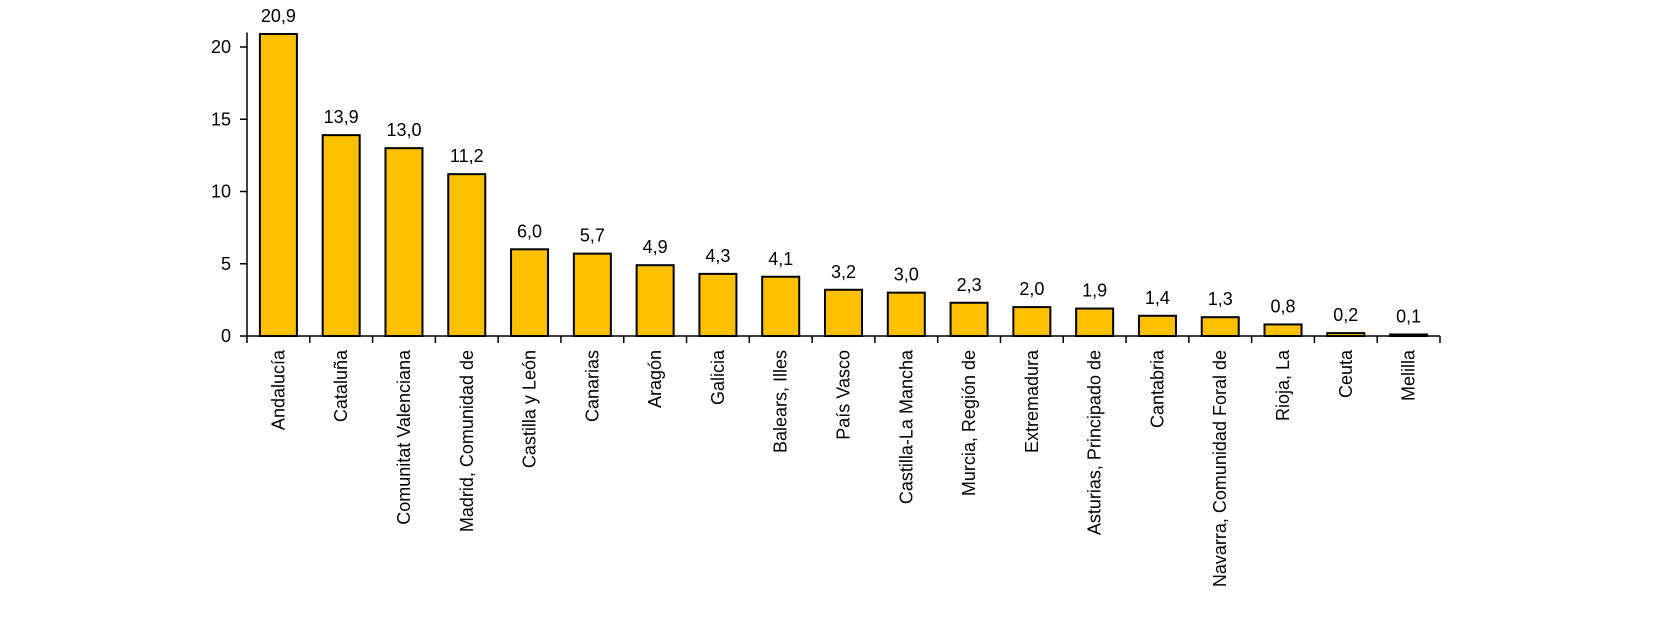  I want to click on data-label: 4,3, so click(717, 256).